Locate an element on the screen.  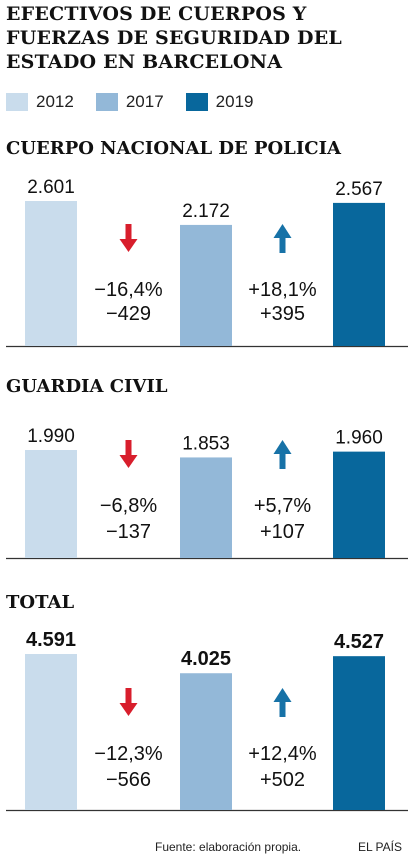
legend-item-2012: 2012 is located at coordinates (40, 102).